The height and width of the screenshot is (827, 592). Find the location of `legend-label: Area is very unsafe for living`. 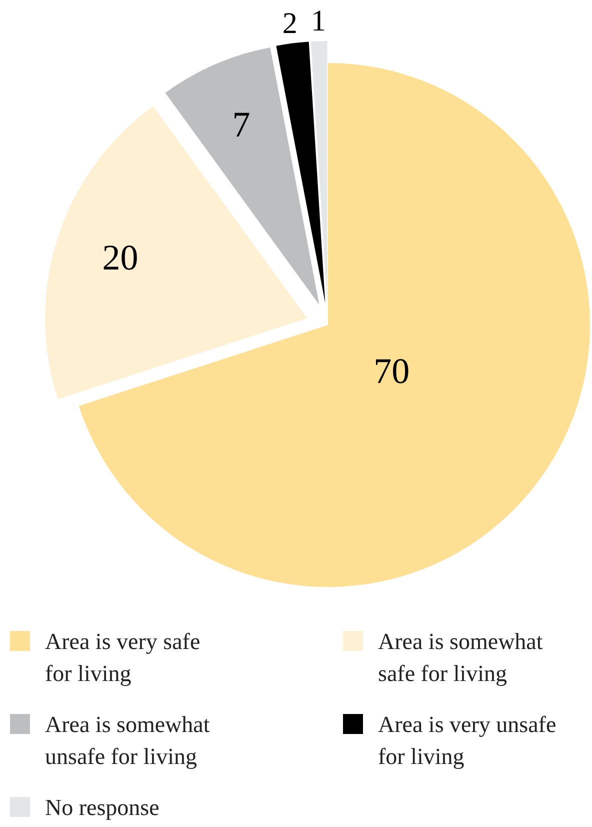

legend-label: Area is very unsafe for living is located at coordinates (467, 740).